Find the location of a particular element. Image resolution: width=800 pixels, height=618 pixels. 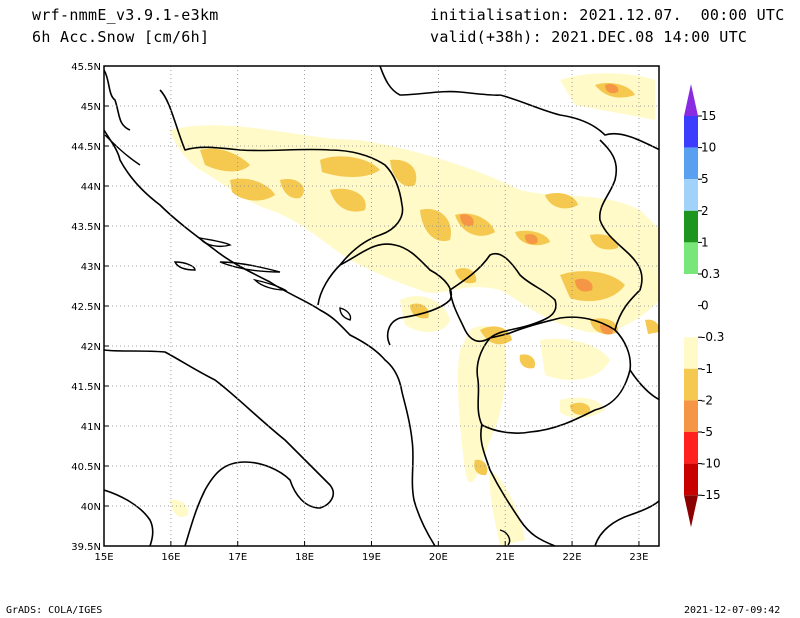

lat-tick-label: 41.5N is located at coordinates (86, 387).